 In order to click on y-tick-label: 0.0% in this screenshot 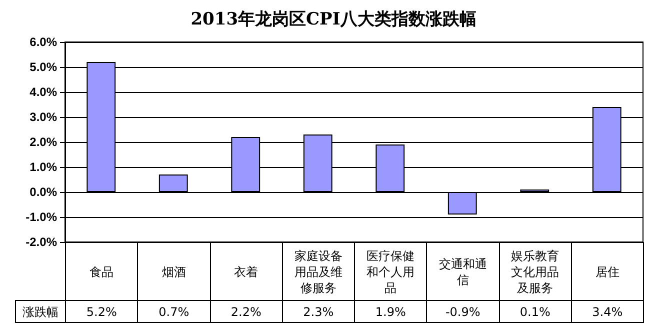, I will do `click(44, 192)`.